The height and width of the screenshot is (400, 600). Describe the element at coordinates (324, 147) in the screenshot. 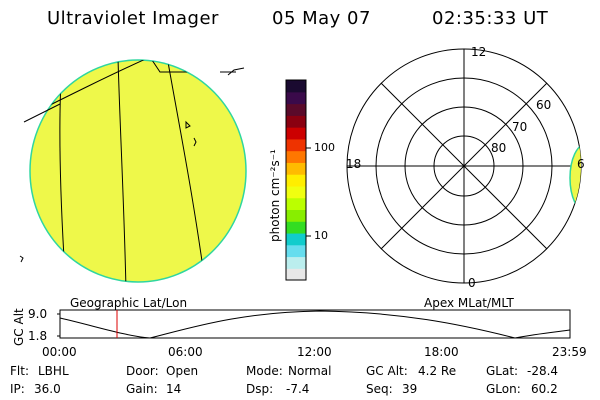

I see `colorbar-tick-label-100: 100` at that location.